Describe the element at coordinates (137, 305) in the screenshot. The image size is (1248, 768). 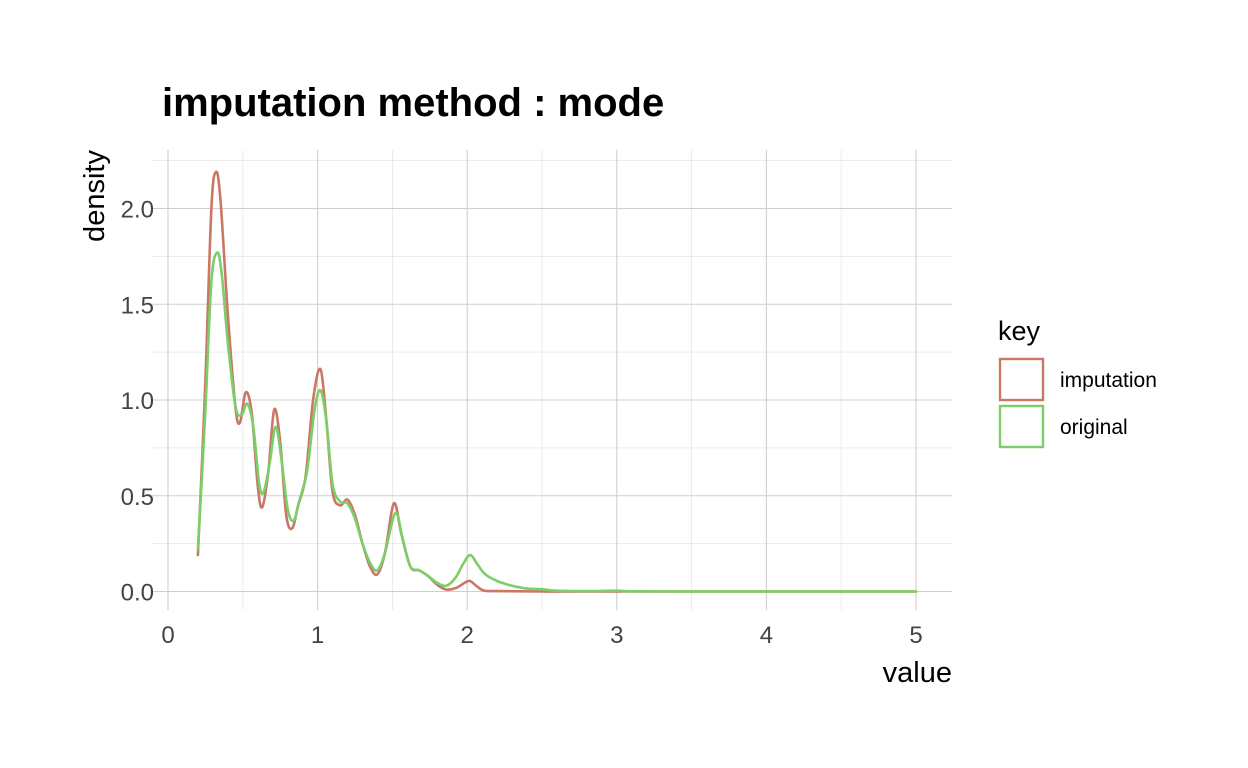
I see `y-tick-label: 1.5` at that location.